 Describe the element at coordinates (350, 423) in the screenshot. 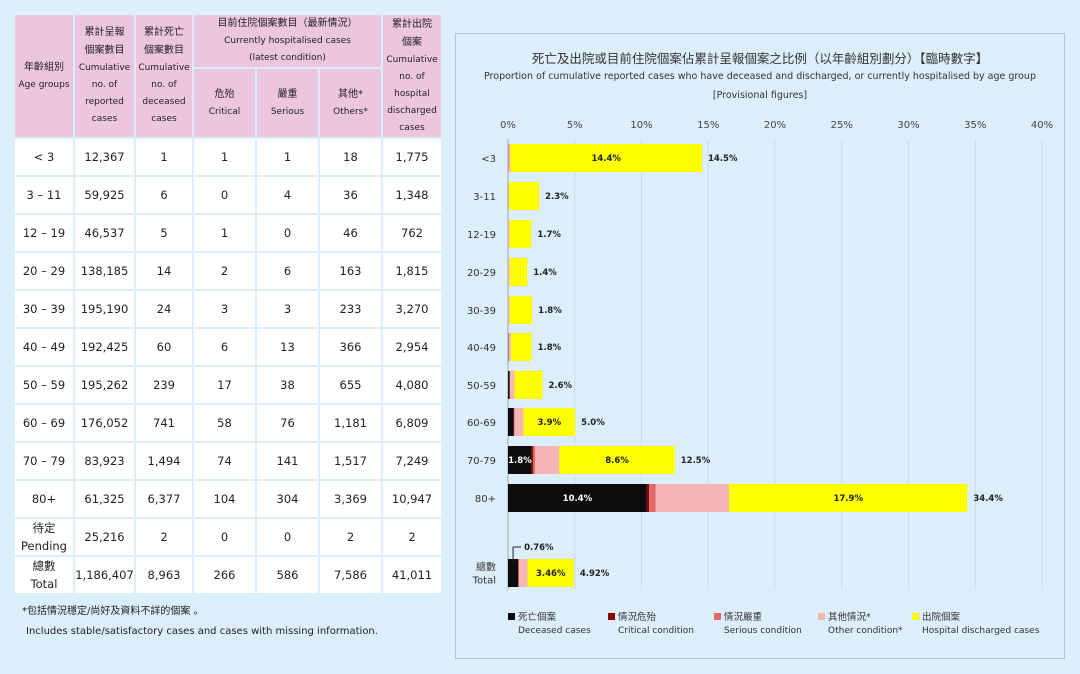

I see `table-cell: 1,181` at that location.